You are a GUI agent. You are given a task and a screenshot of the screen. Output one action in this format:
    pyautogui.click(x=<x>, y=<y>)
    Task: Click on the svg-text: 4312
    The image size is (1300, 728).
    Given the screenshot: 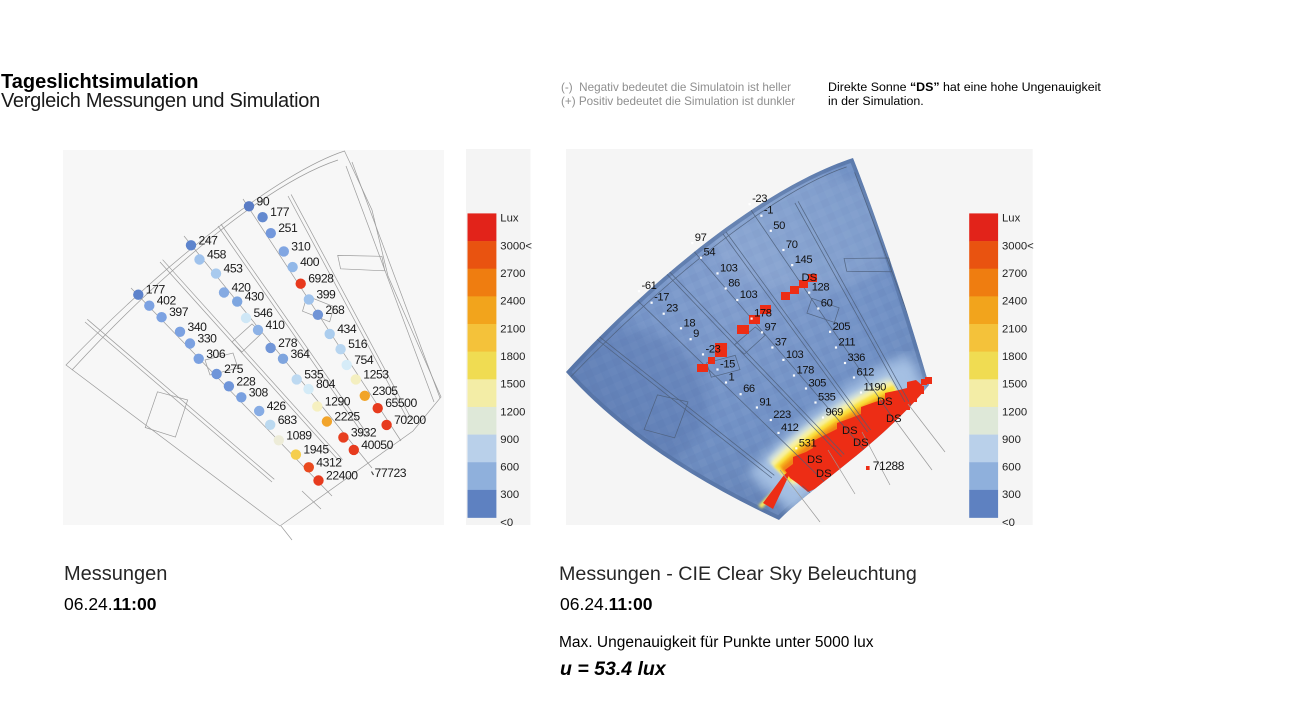 What is the action you would take?
    pyautogui.click(x=329, y=462)
    